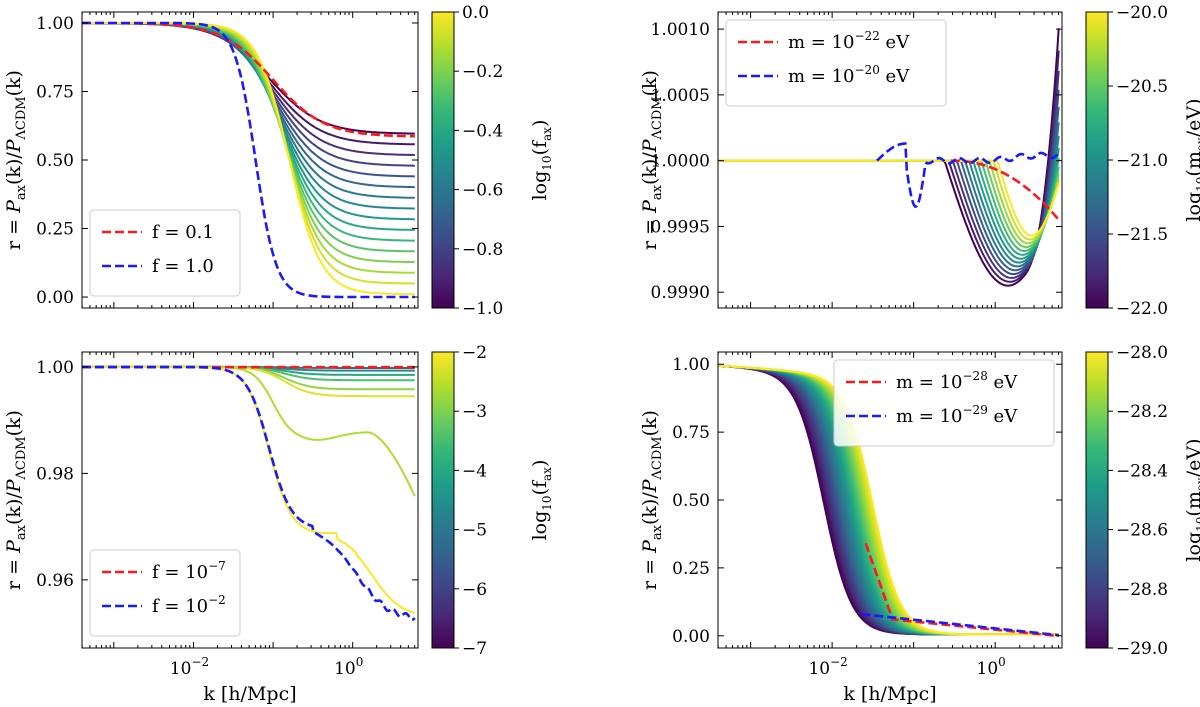 The height and width of the screenshot is (707, 1200). Describe the element at coordinates (1142, 531) in the screenshot. I see `colorbar-tick-label: −28.6` at that location.